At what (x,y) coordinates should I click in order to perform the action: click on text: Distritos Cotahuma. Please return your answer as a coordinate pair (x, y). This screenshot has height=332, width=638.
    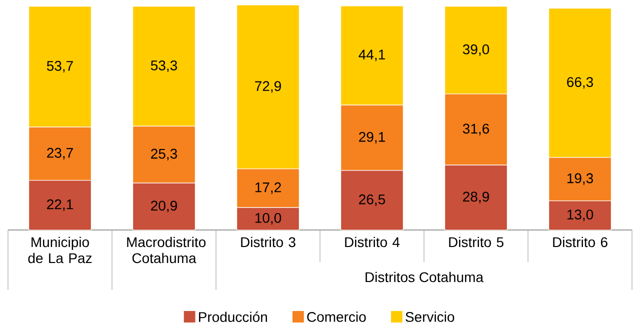
    Looking at the image, I should click on (425, 277).